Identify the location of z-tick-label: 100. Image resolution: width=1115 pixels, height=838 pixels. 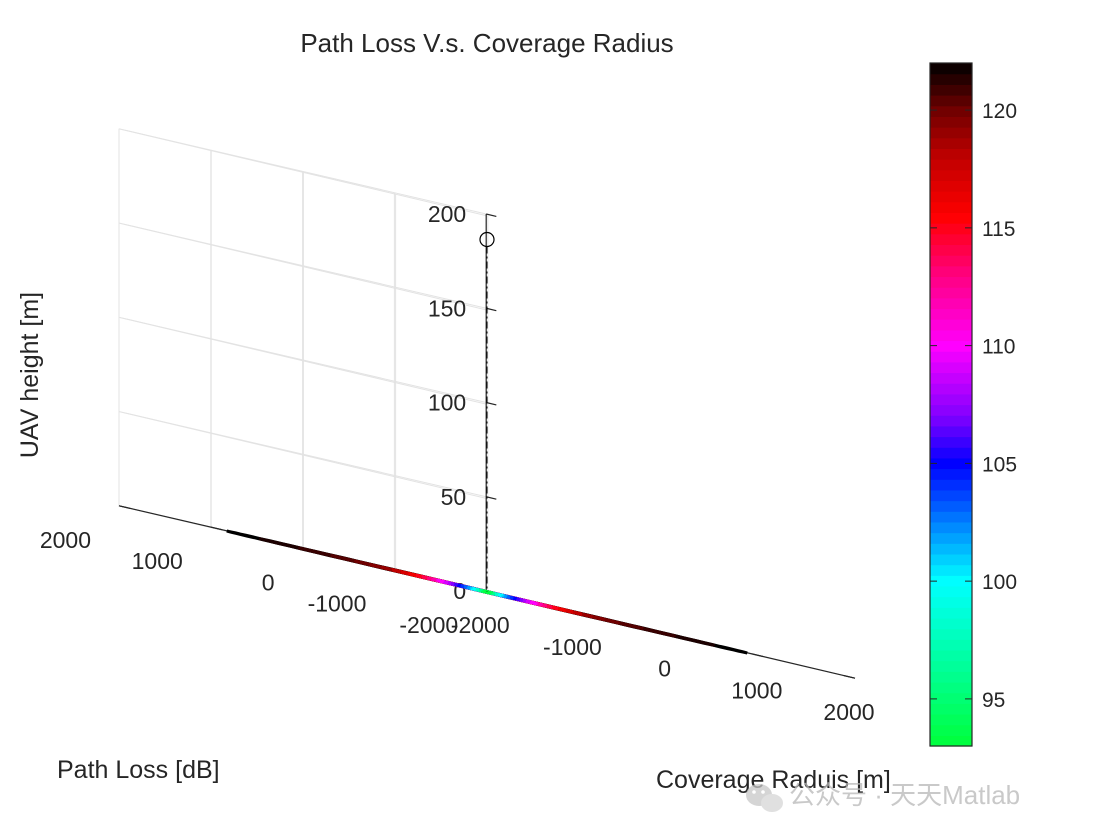
(447, 403).